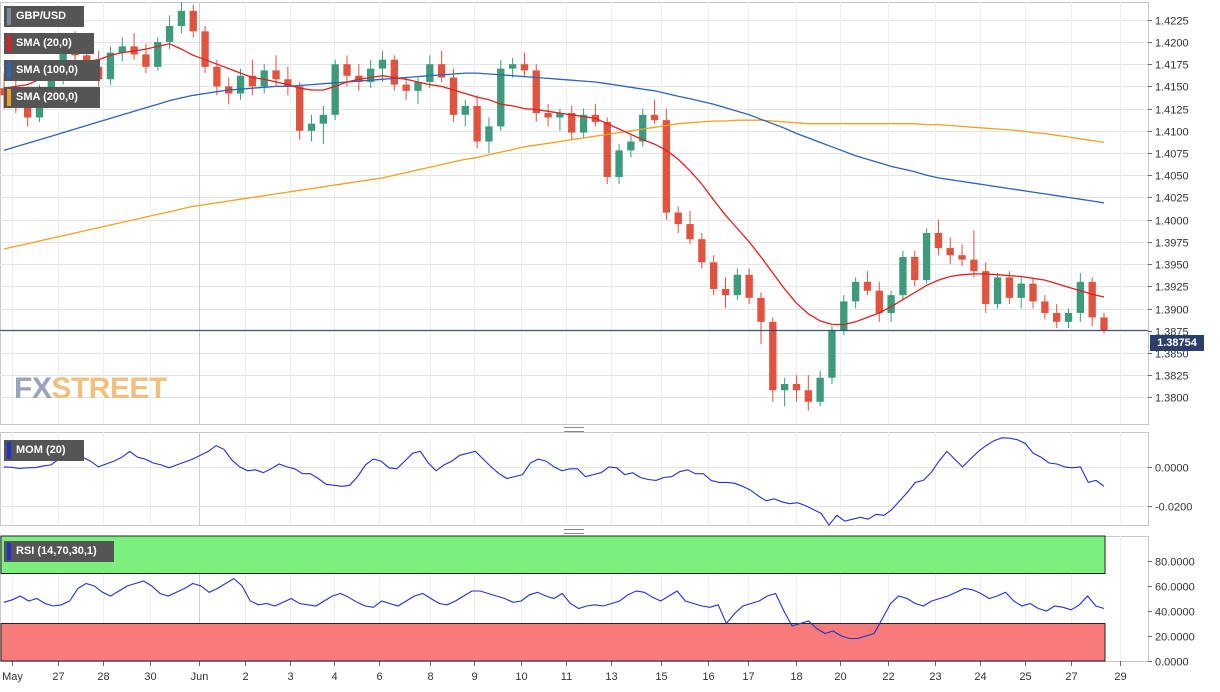  Describe the element at coordinates (1172, 88) in the screenshot. I see `main-y-tick-label: 1.4150` at that location.